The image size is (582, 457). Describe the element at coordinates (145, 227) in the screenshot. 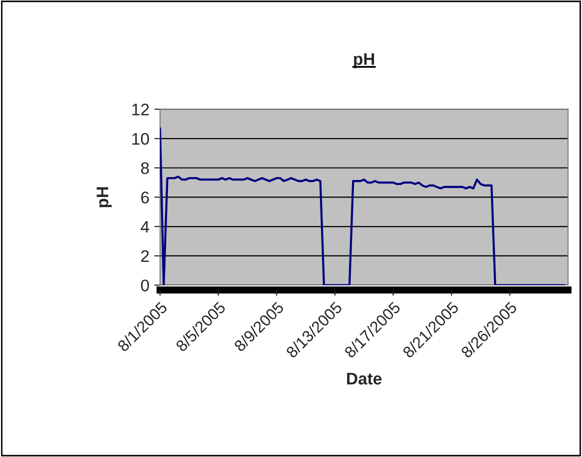

I see `y-tick-label: 4` at that location.